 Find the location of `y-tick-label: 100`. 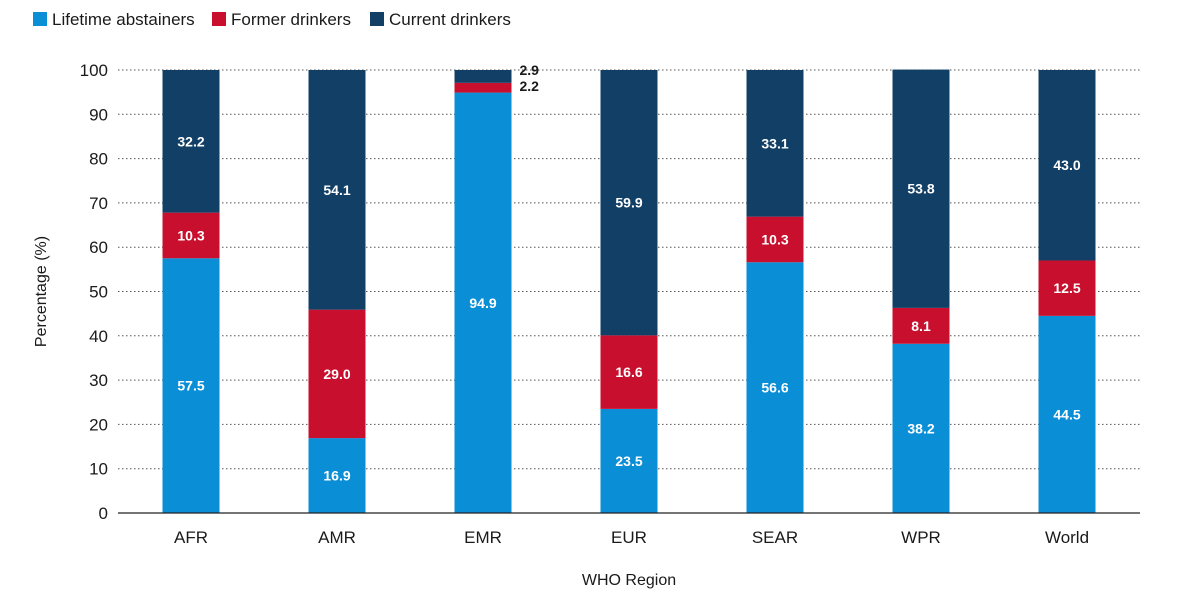

y-tick-label: 100 is located at coordinates (94, 70).